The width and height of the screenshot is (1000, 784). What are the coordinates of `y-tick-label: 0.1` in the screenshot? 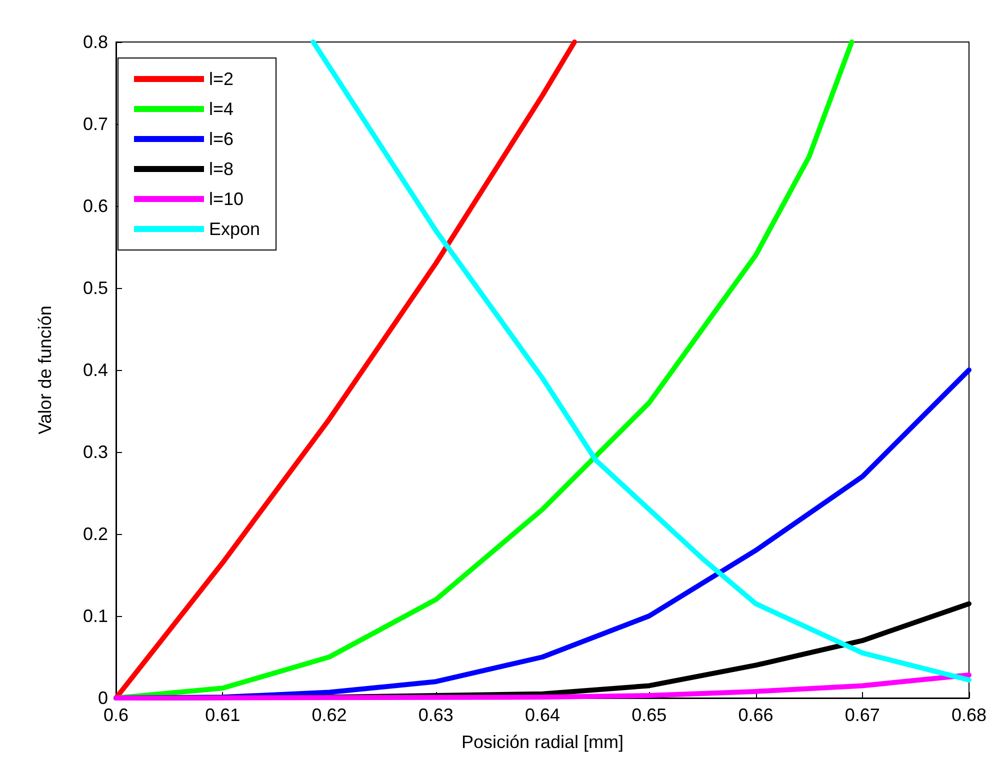 It's located at (95, 616).